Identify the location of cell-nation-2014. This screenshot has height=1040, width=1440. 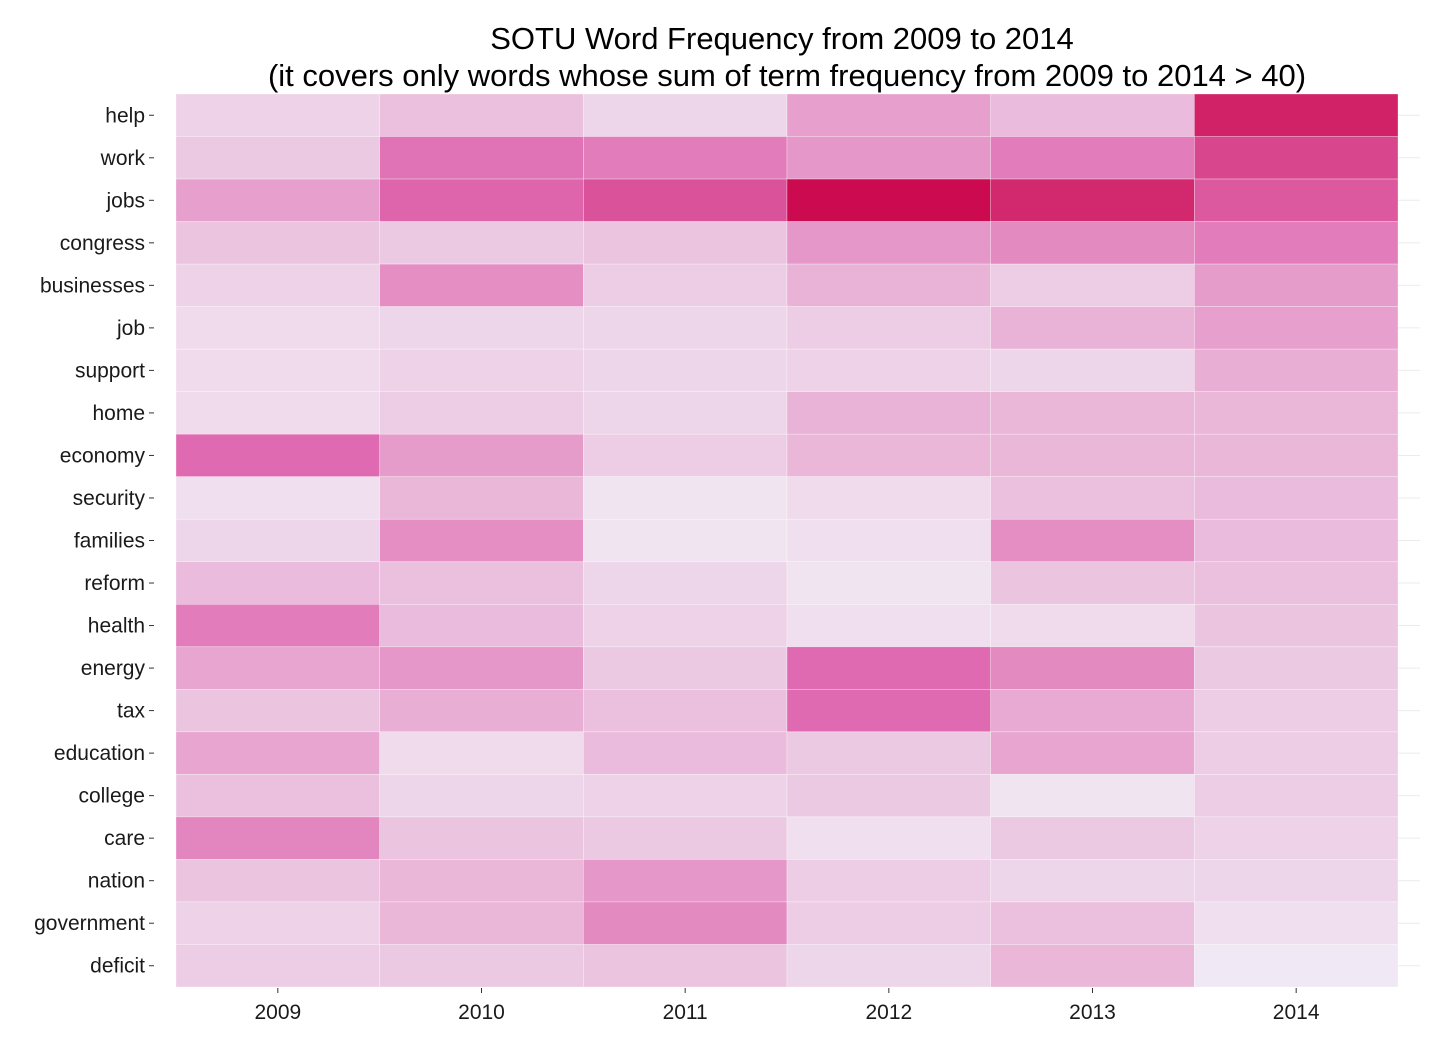
(1296, 881).